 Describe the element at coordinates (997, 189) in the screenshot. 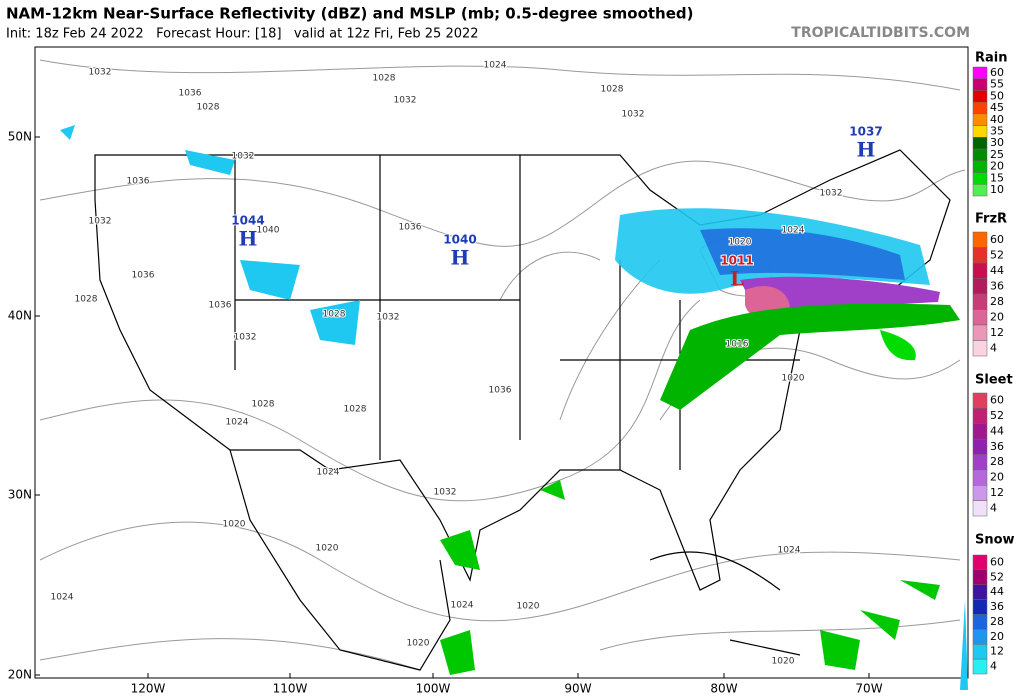

I see `legend-tick: 10` at that location.